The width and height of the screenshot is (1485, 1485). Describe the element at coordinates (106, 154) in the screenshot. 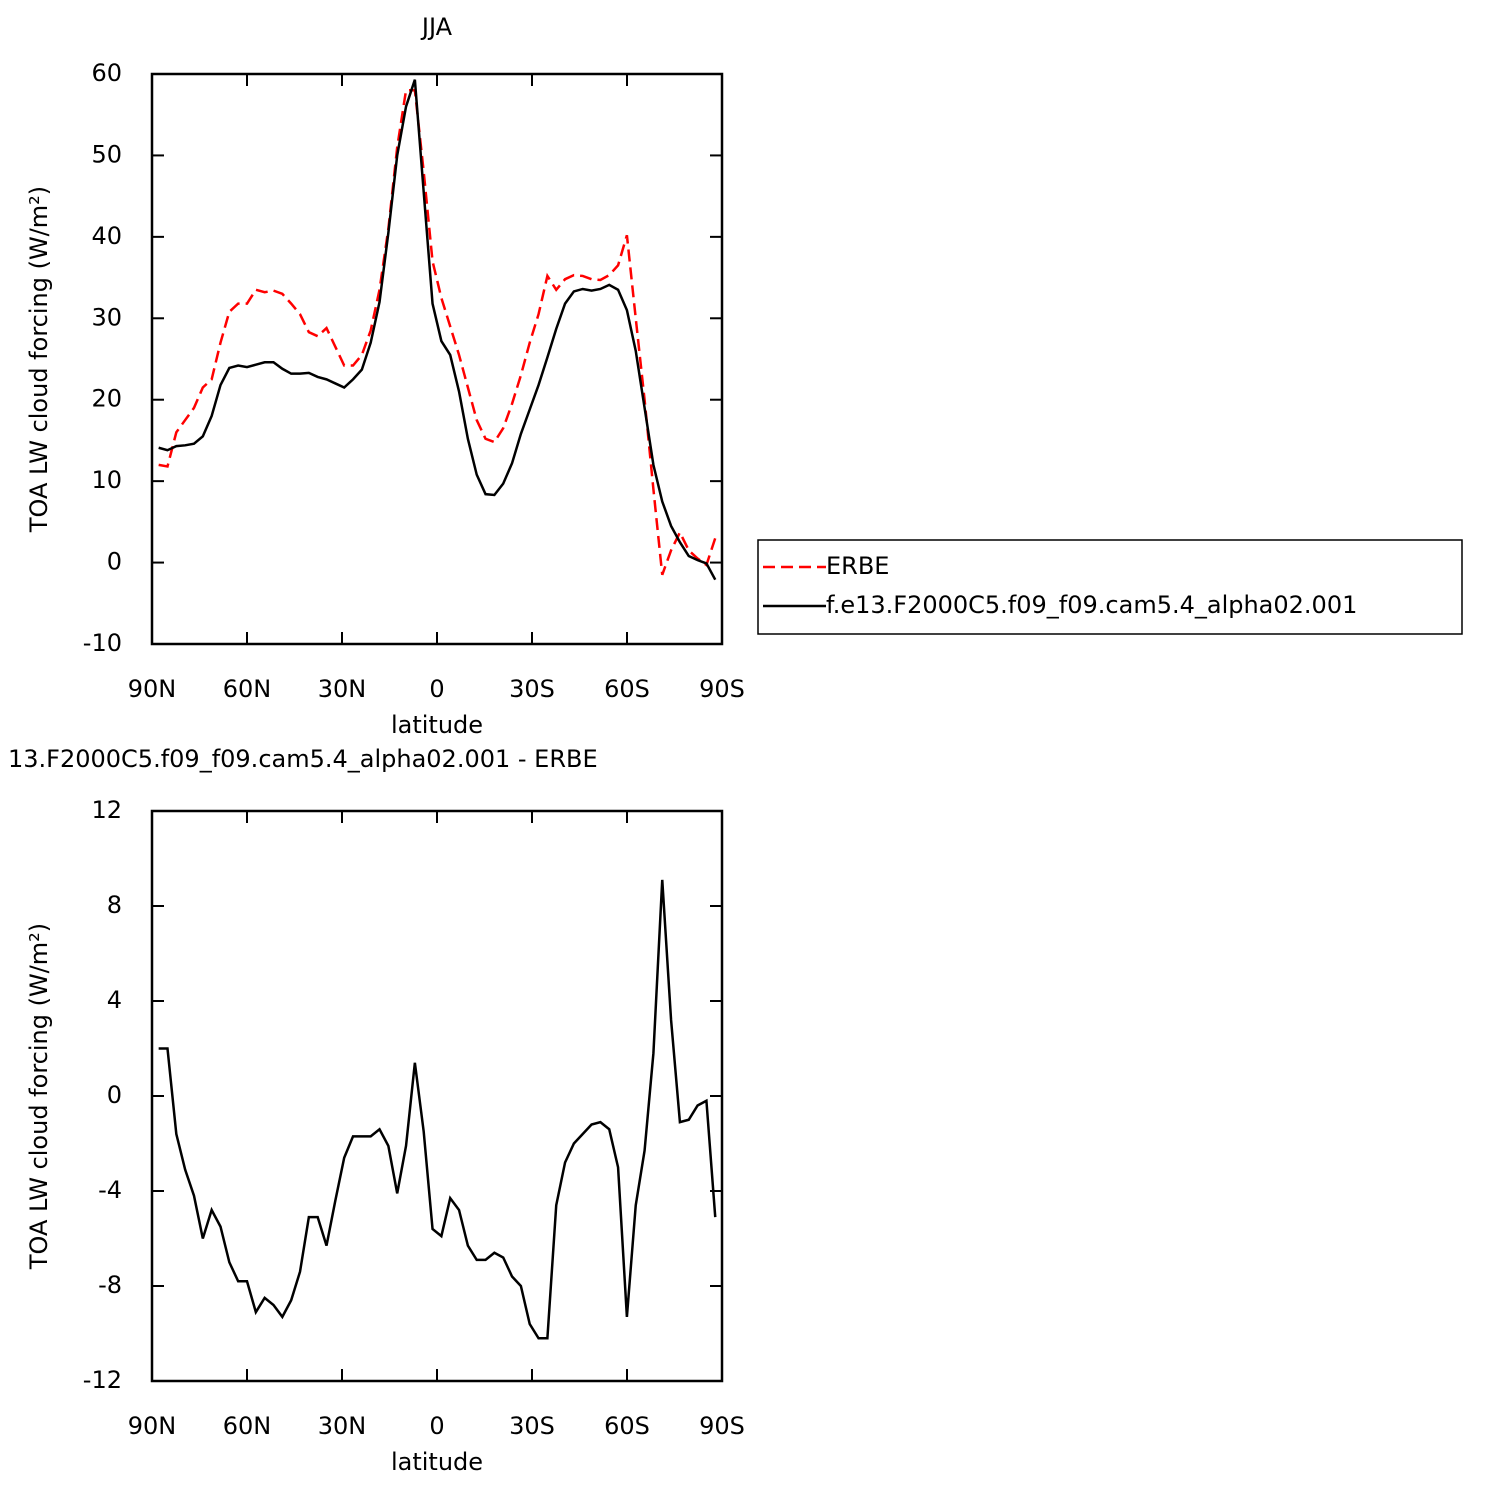

I see `y-tick-label: 50` at that location.